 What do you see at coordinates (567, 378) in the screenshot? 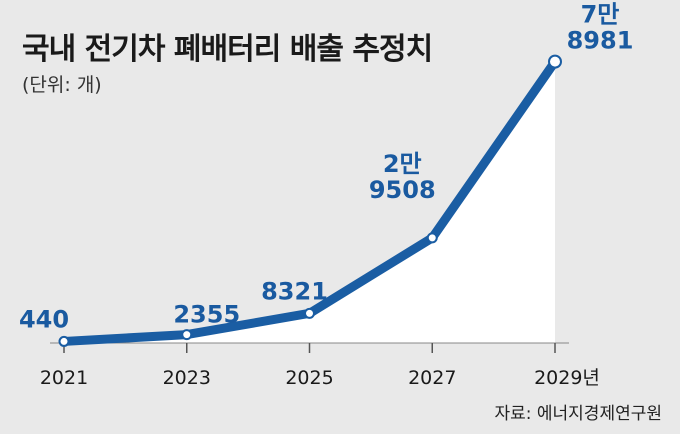
I see `x-tick-label: 2029년` at bounding box center [567, 378].